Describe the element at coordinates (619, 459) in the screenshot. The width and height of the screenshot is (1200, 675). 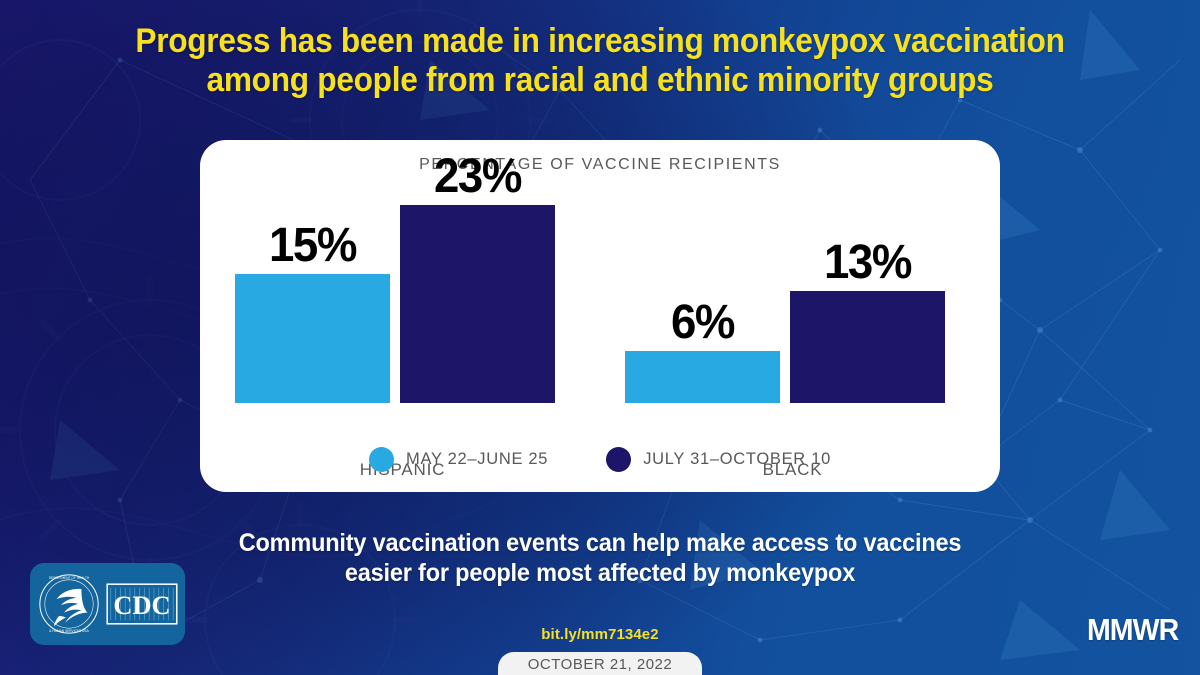
I see `legend-swatch-icon-period2` at that location.